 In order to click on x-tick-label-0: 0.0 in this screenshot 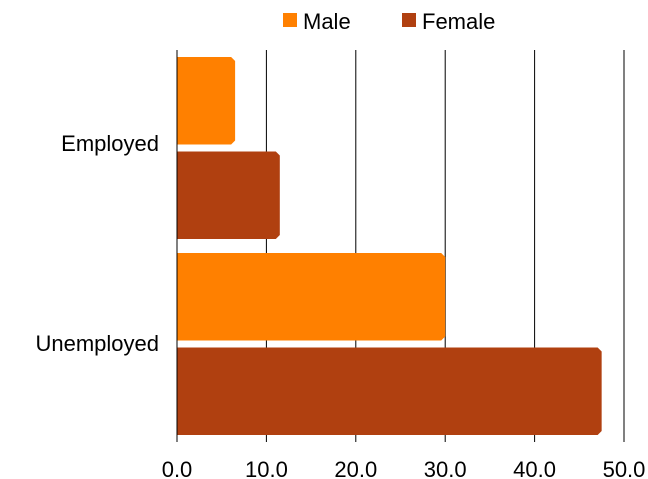, I will do `click(177, 468)`.